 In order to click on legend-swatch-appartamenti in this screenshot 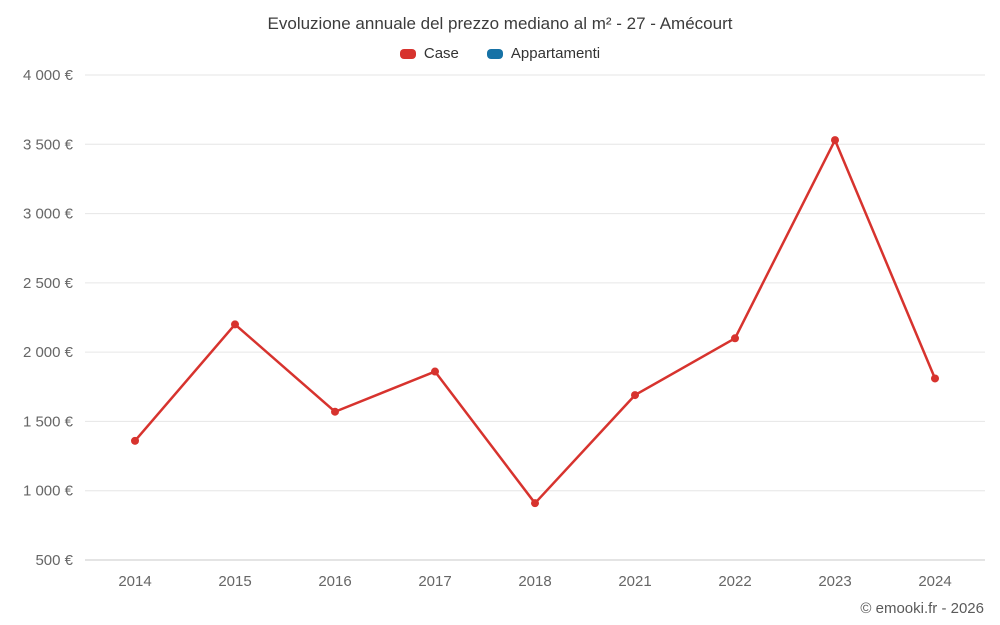, I will do `click(494, 53)`.